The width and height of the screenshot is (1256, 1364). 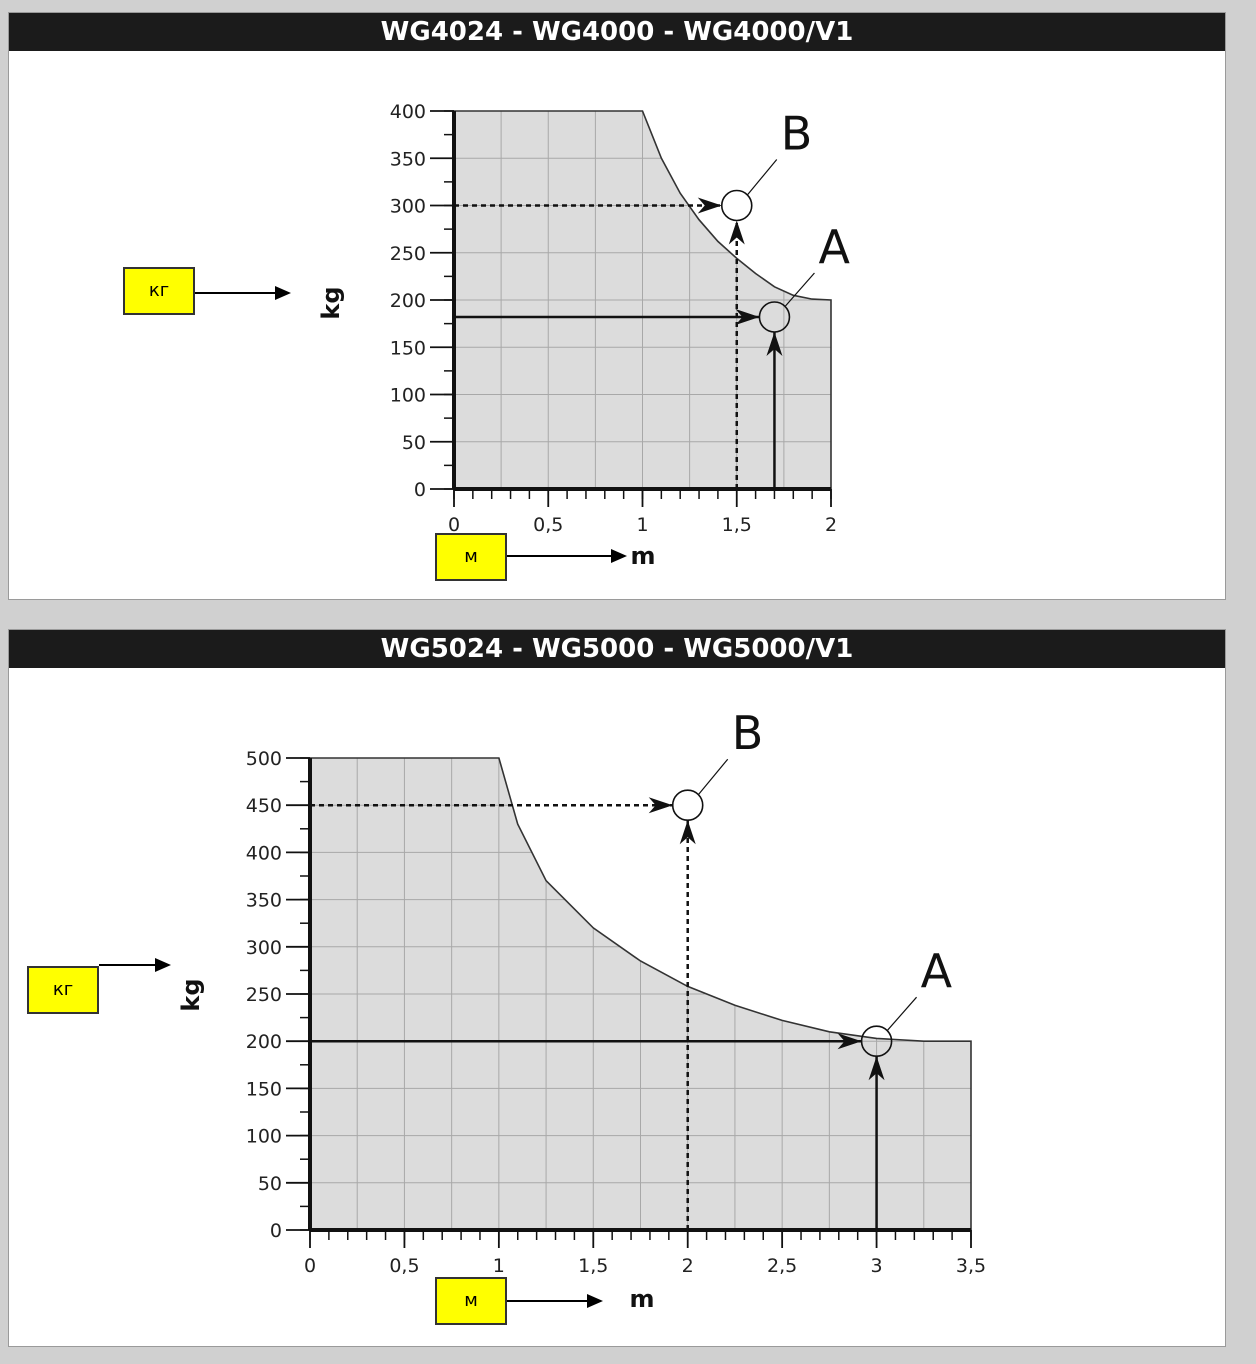 What do you see at coordinates (264, 806) in the screenshot?
I see `y-tick-label: 450` at bounding box center [264, 806].